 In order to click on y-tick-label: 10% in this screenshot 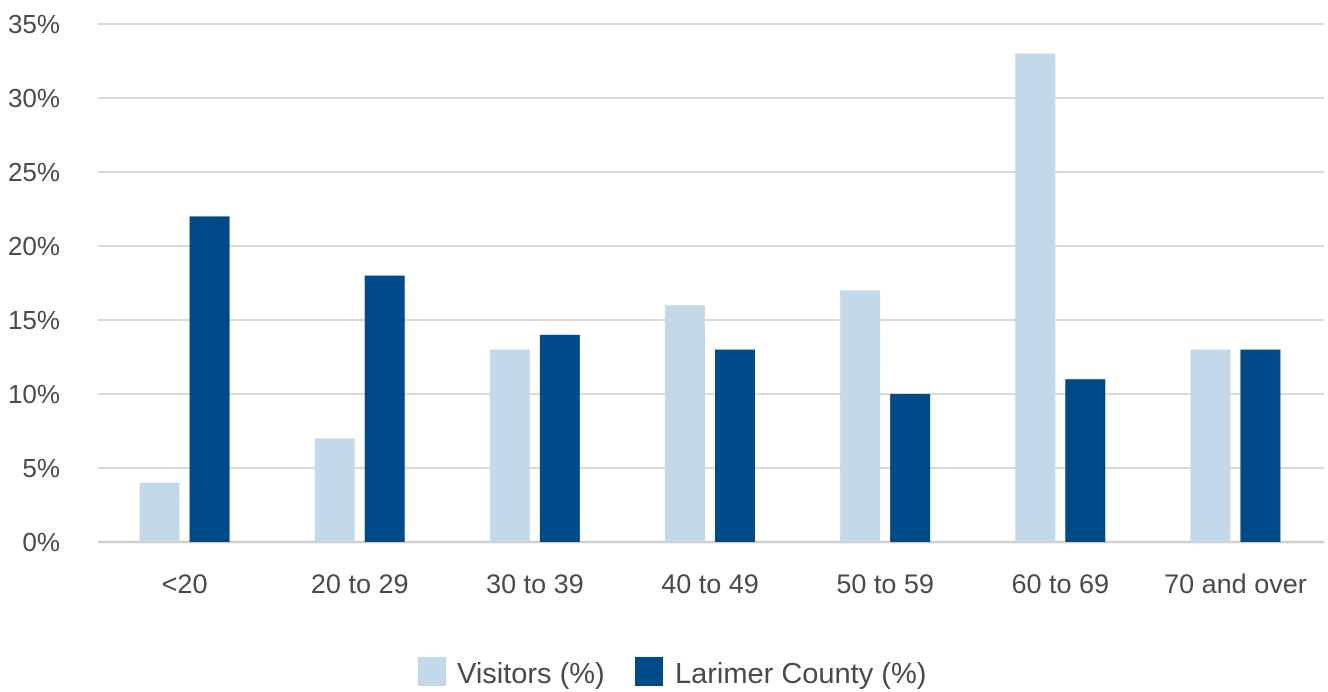, I will do `click(34, 394)`.